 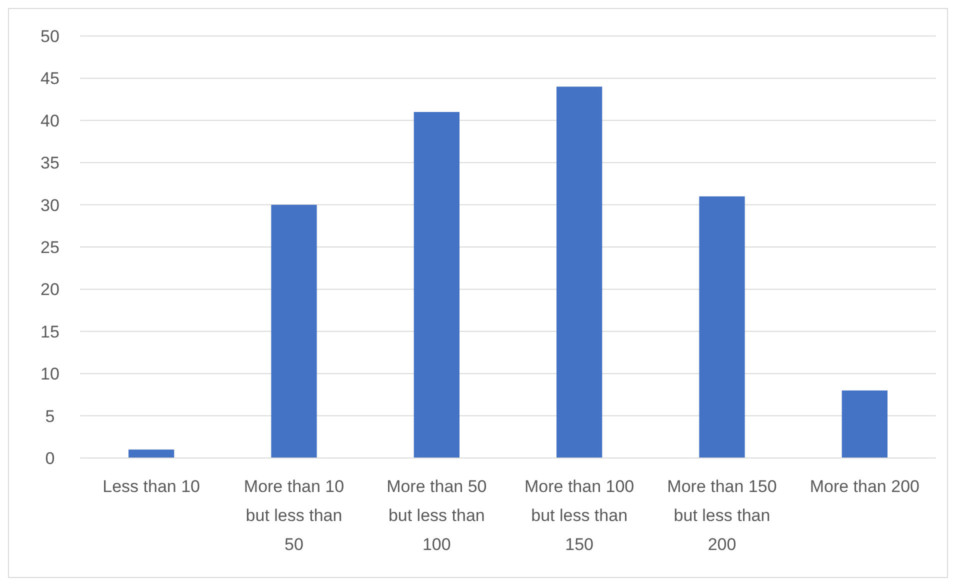 I want to click on y-tick-label: 10, so click(x=50, y=374).